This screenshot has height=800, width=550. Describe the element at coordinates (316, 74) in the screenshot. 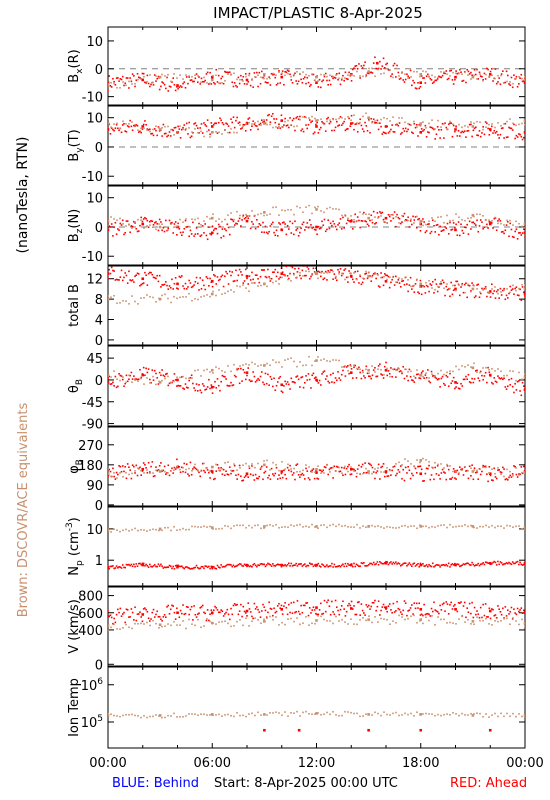

I see `panel-data` at that location.